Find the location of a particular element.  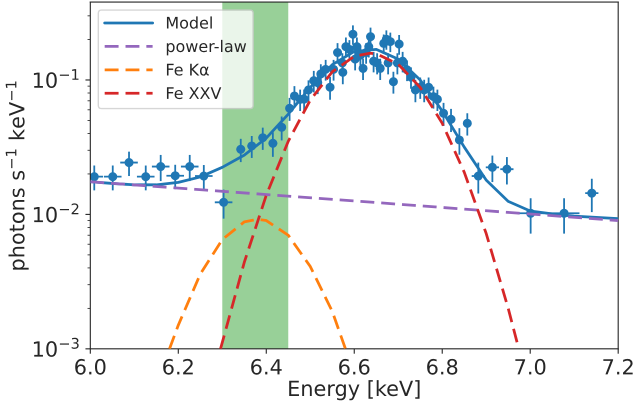

x-tick-label: 6.4 is located at coordinates (266, 366).